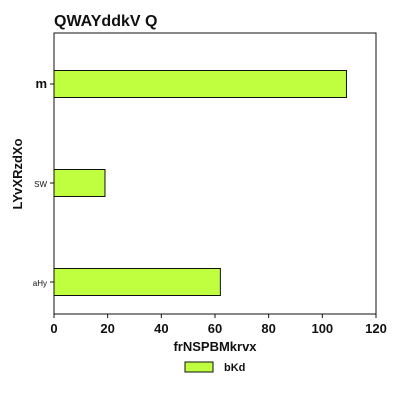 This screenshot has height=402, width=402. I want to click on x-tick-label: 40, so click(161, 328).